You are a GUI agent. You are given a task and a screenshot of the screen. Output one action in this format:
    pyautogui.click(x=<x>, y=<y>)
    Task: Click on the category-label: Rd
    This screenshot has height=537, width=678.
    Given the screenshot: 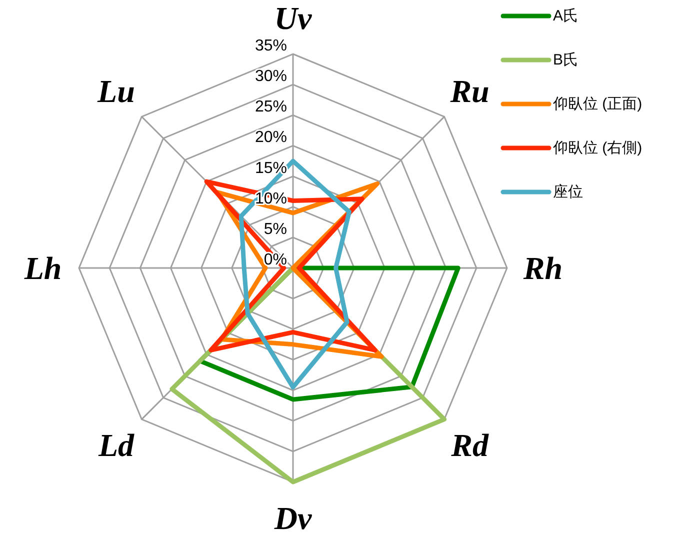 What is the action you would take?
    pyautogui.click(x=469, y=444)
    